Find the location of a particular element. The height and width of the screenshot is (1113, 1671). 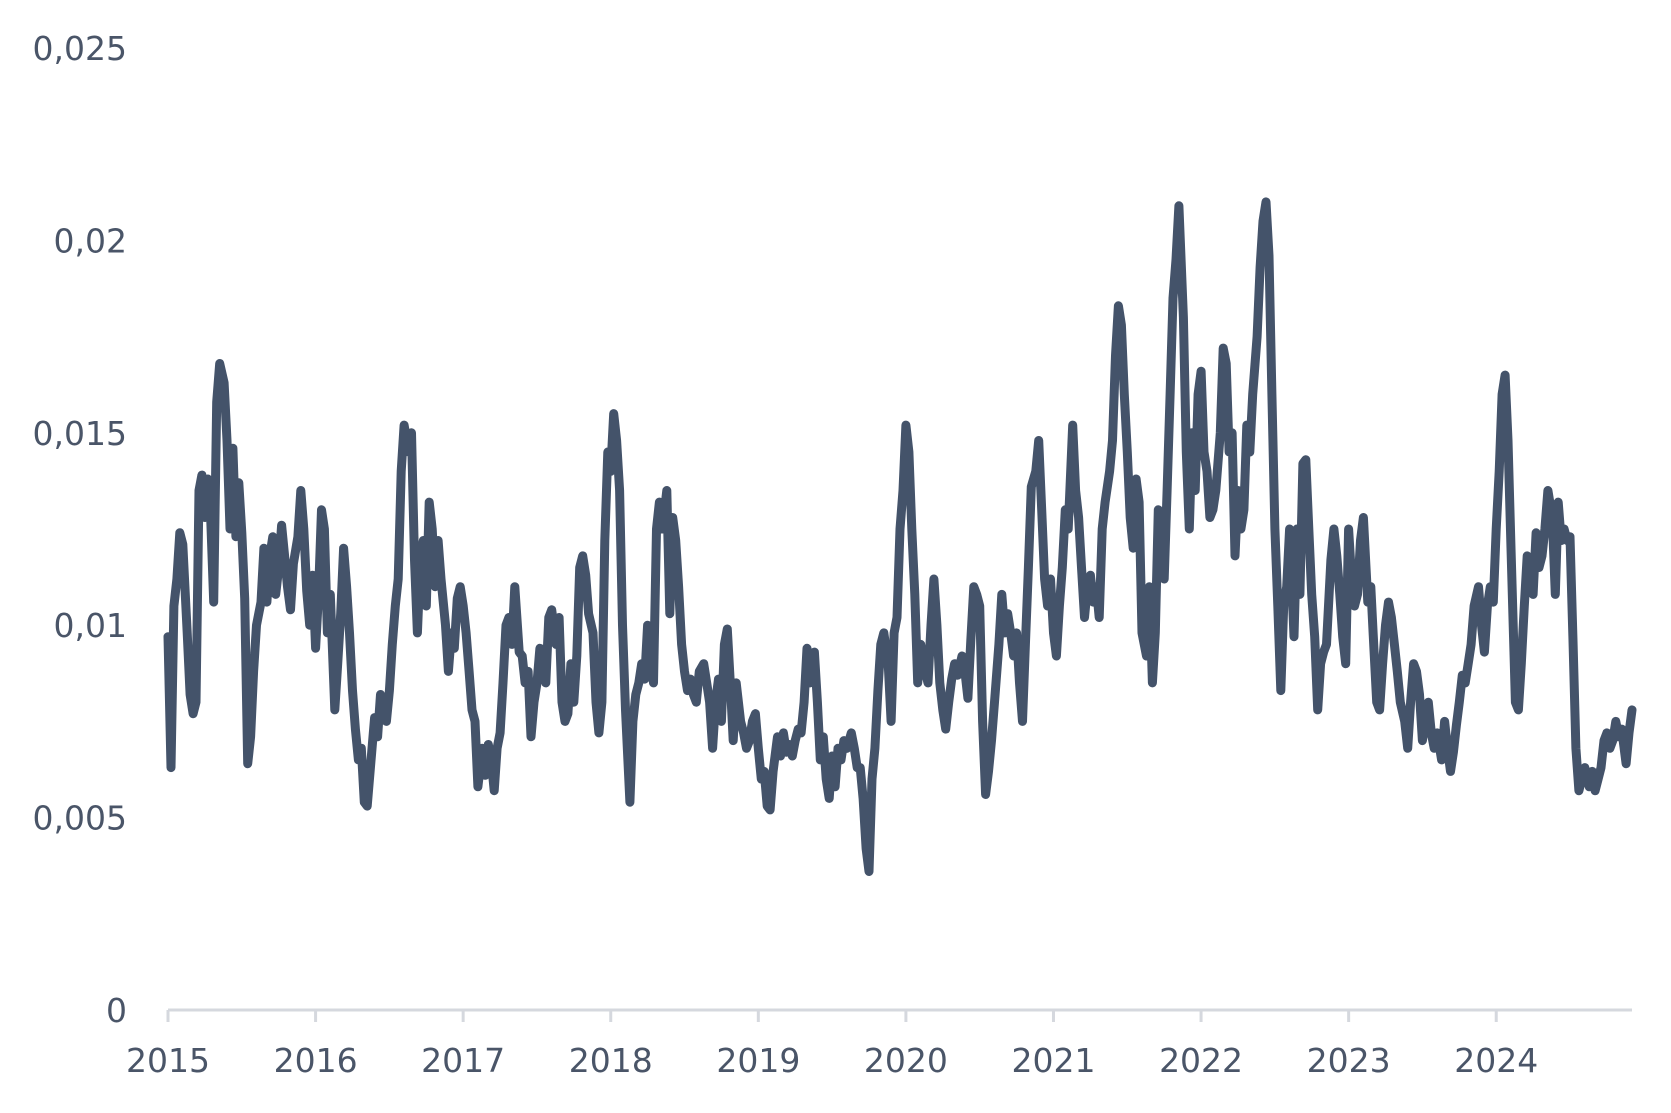

x-tick-label: 2018 is located at coordinates (611, 1060).